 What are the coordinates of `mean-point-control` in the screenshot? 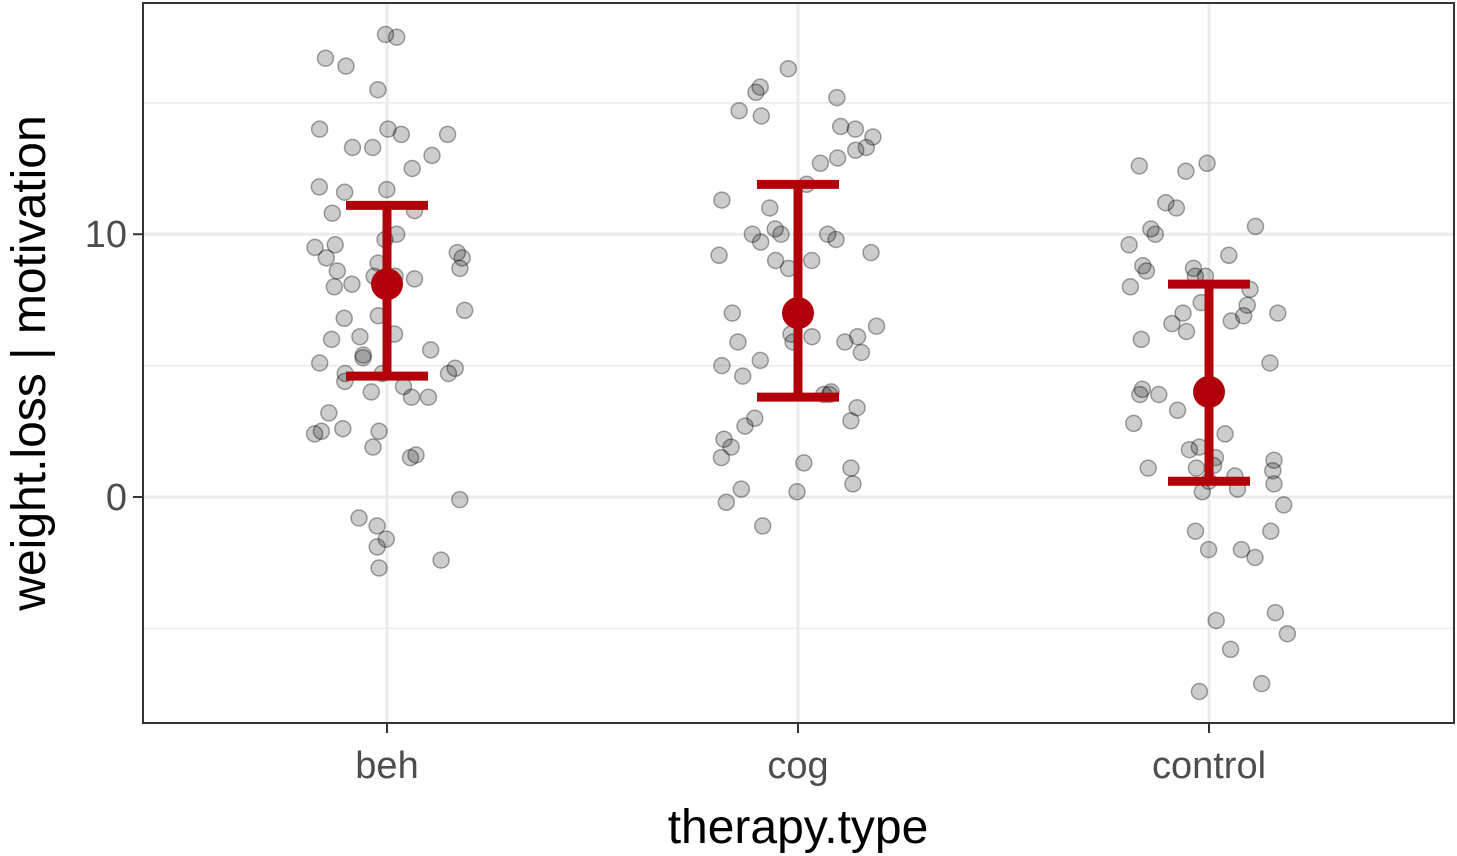 It's located at (1209, 391).